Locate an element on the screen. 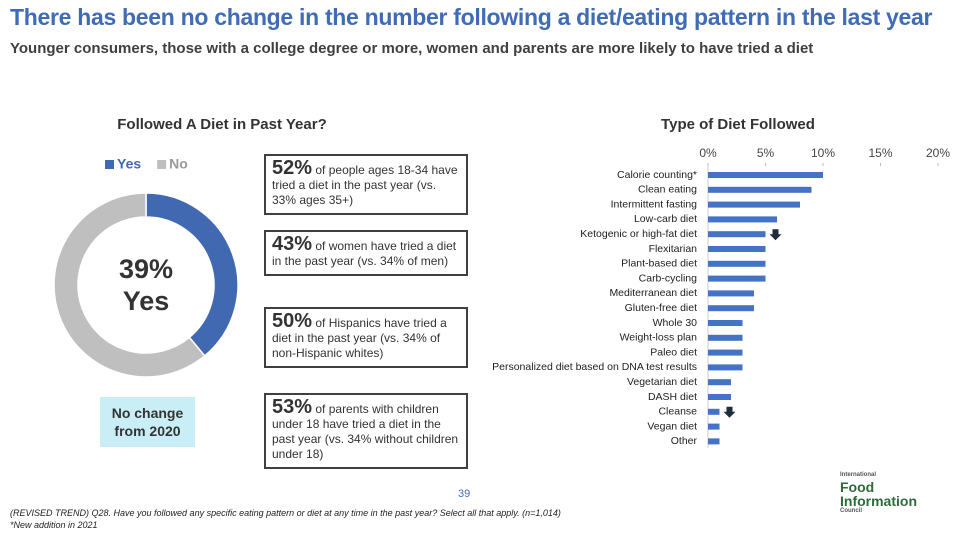 The width and height of the screenshot is (980, 540). callout-stat: 53% is located at coordinates (292, 407).